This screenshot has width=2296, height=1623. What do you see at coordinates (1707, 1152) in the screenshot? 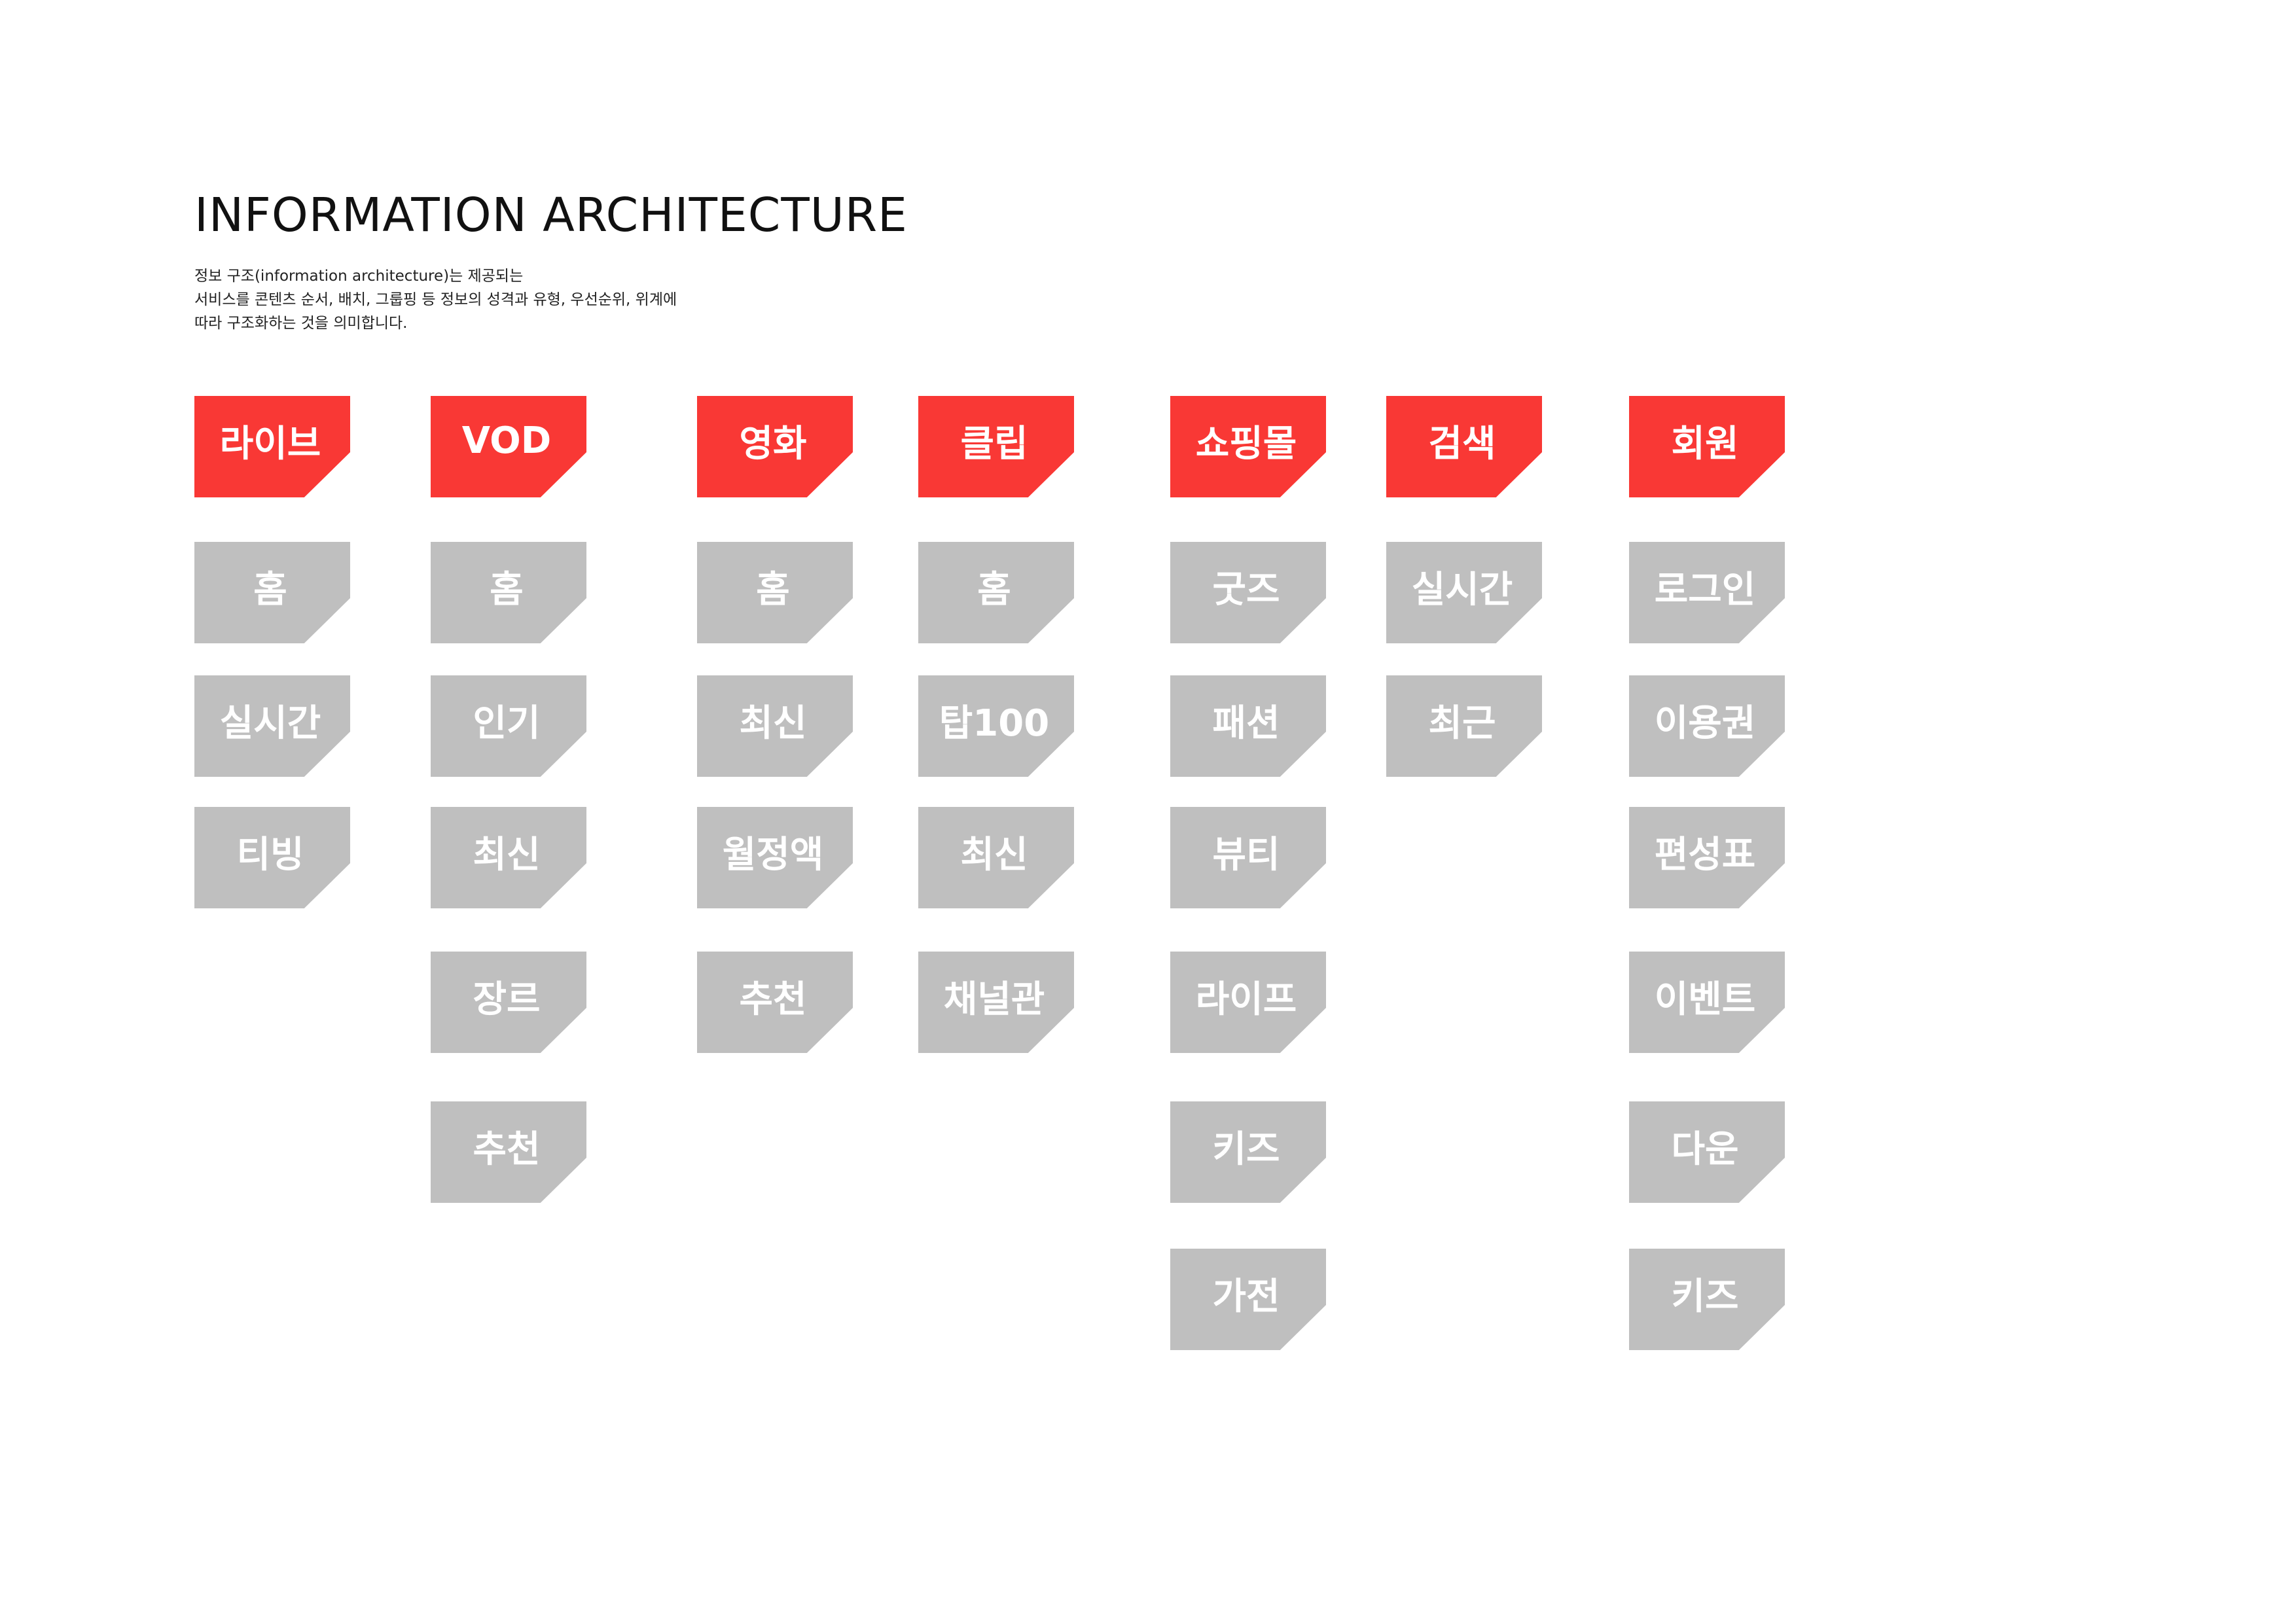
I see `ia-item-node: 다운` at bounding box center [1707, 1152].